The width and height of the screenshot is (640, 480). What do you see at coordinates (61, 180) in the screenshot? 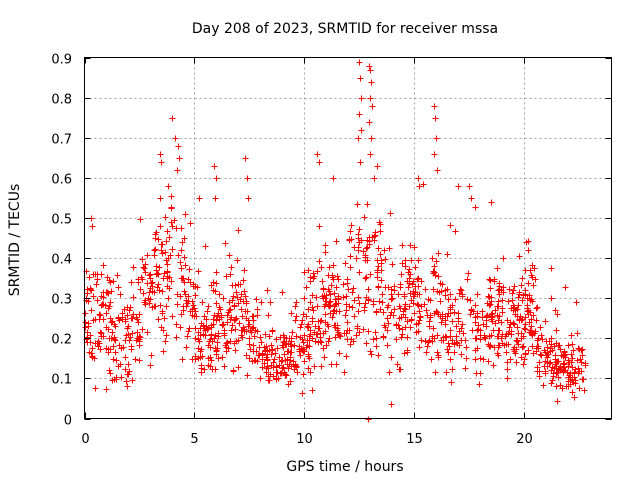
I see `y-tick-label: 0.6` at bounding box center [61, 180].